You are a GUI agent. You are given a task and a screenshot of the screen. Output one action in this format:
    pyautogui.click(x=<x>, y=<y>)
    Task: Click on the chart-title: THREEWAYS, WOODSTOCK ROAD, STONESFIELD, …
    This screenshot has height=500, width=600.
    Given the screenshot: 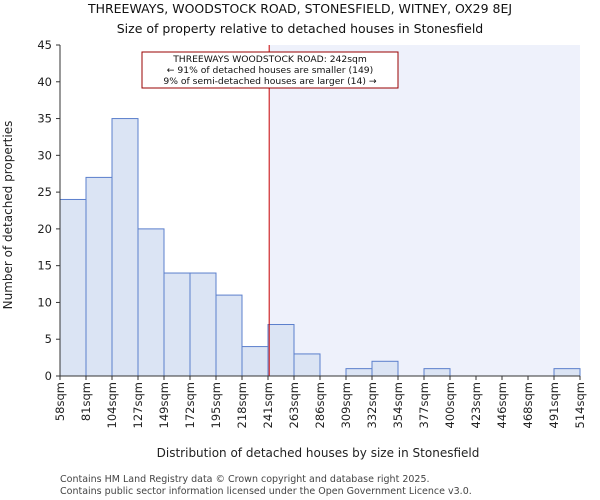 What is the action you would take?
    pyautogui.click(x=299, y=8)
    